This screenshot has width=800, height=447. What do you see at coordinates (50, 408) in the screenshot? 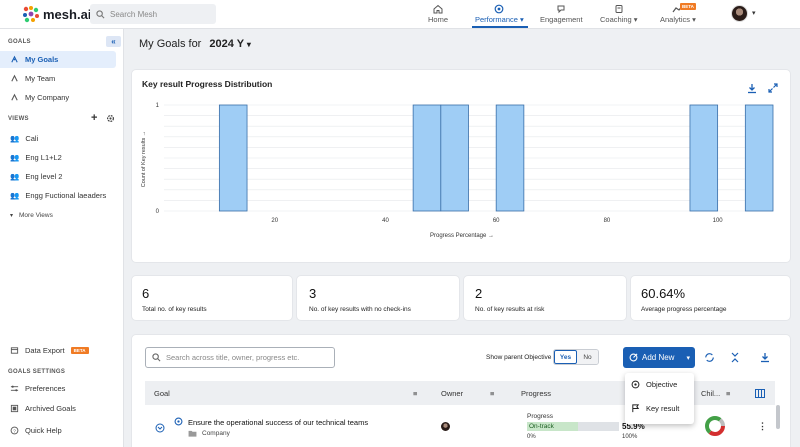
I see `sidebar-item-label: Archived Goals` at bounding box center [50, 408].